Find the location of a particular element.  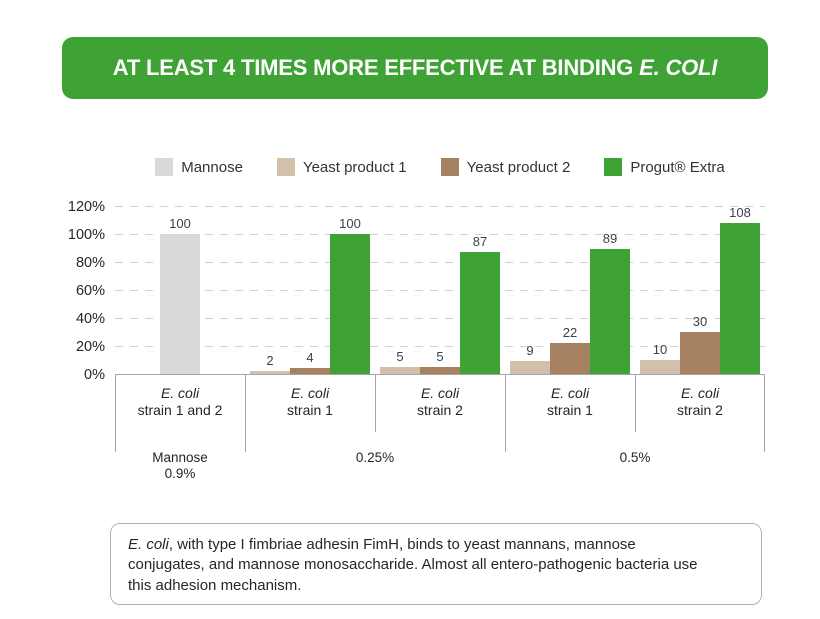

x-axis-supergroup-label-line: 0.9% is located at coordinates (180, 473).